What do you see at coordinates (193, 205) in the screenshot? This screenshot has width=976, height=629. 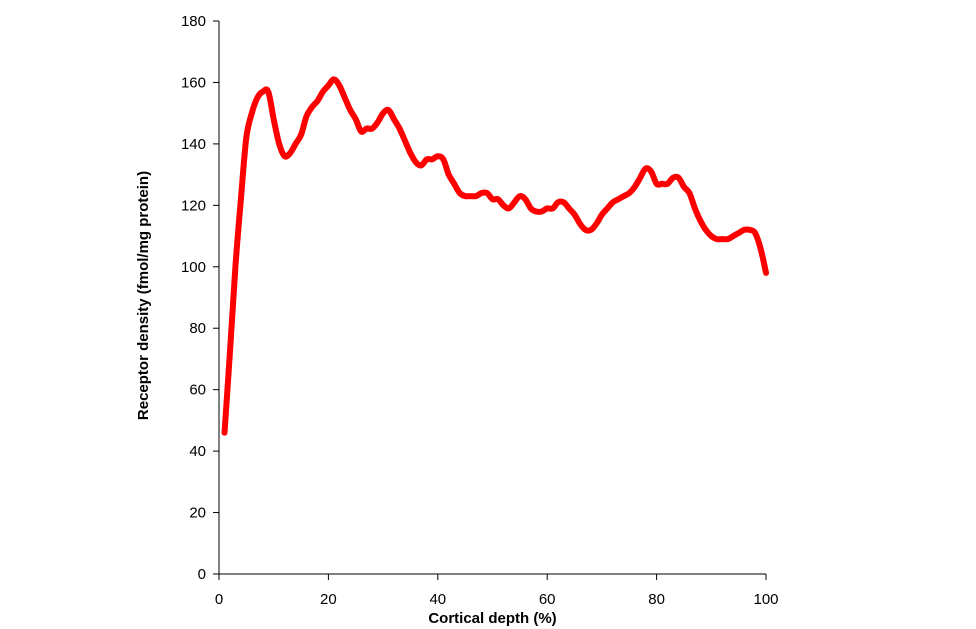 I see `y-tick-label: 120` at bounding box center [193, 205].